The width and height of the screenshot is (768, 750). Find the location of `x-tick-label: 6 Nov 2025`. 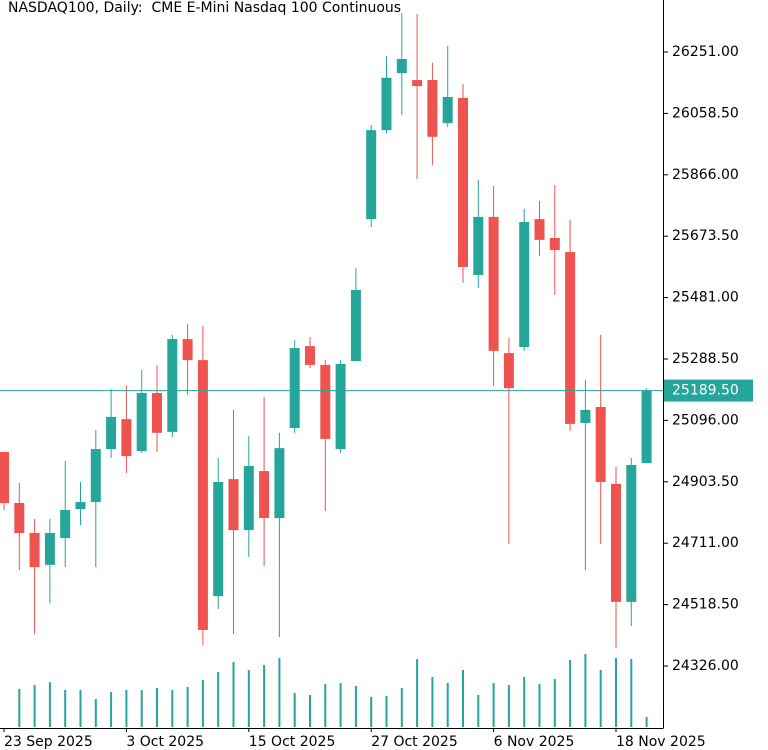

x-tick-label: 6 Nov 2025 is located at coordinates (534, 742).